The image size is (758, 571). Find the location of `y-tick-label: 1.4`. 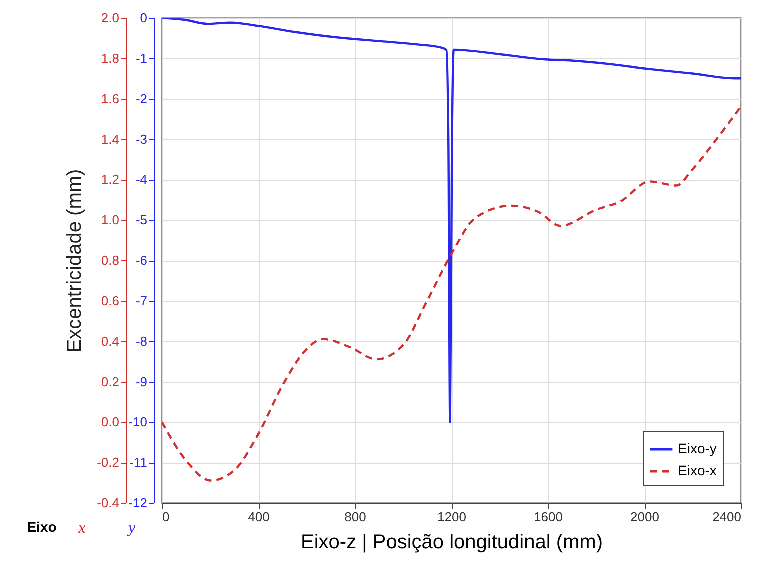

y-tick-label: 1.4 is located at coordinates (110, 139).